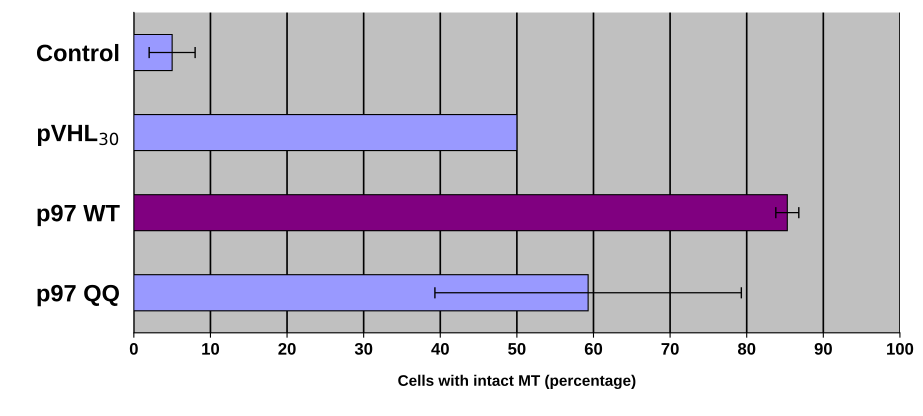 This screenshot has width=923, height=416. I want to click on x-axis-title: Cells with intact MT (percentage), so click(517, 382).